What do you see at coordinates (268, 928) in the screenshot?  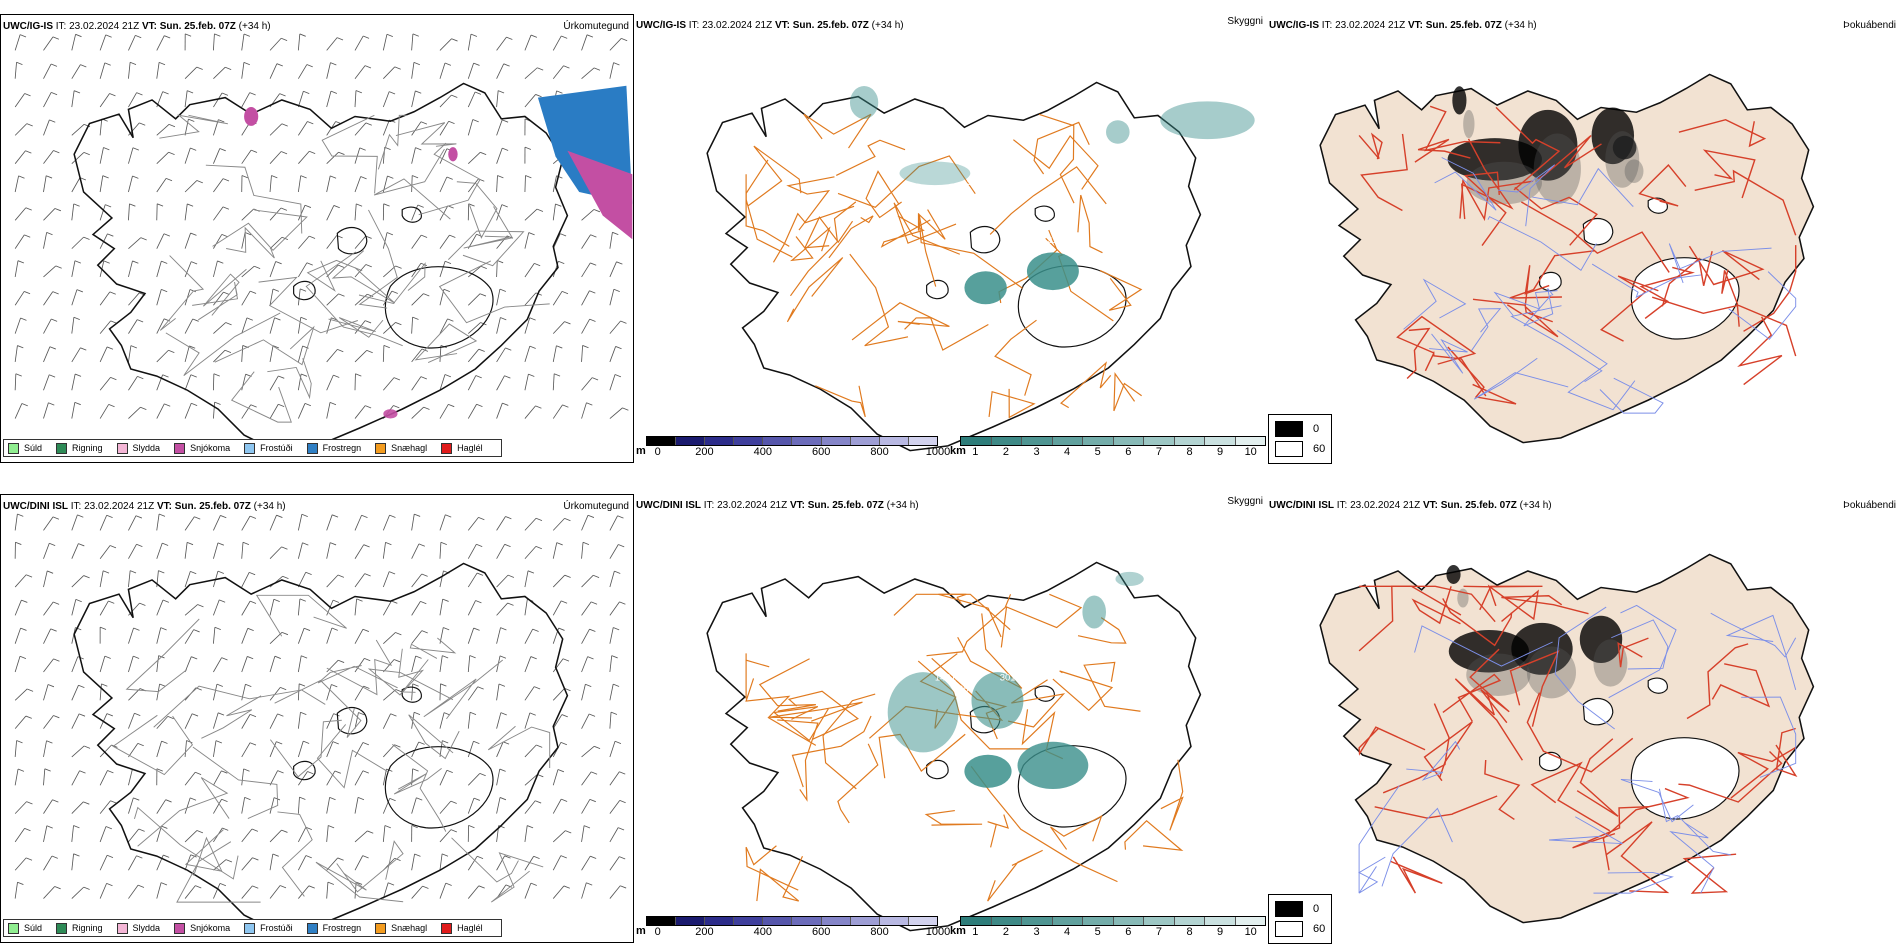 I see `precip-legend-item: Frostúði` at bounding box center [268, 928].